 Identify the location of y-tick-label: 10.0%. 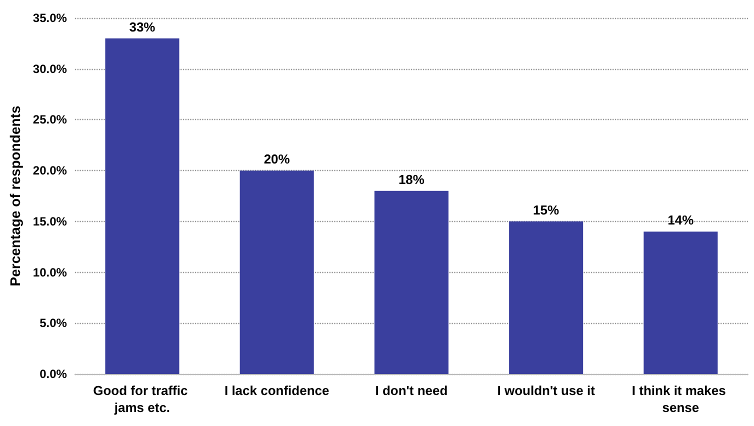
(50, 272).